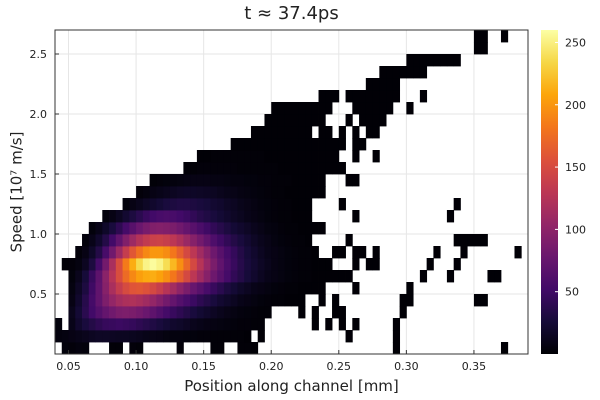 This screenshot has width=600, height=400. What do you see at coordinates (575, 42) in the screenshot?
I see `colorbar-tick-label: 250` at bounding box center [575, 42].